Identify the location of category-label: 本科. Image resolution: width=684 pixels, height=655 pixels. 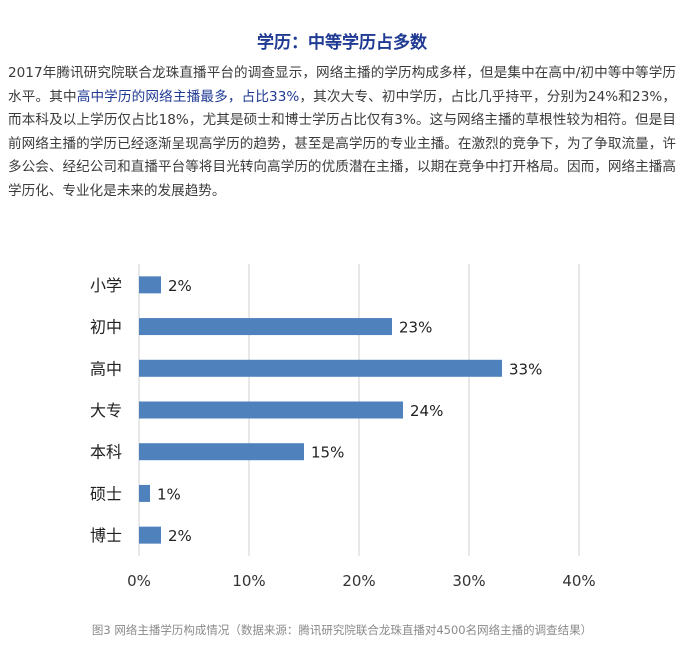
(106, 452).